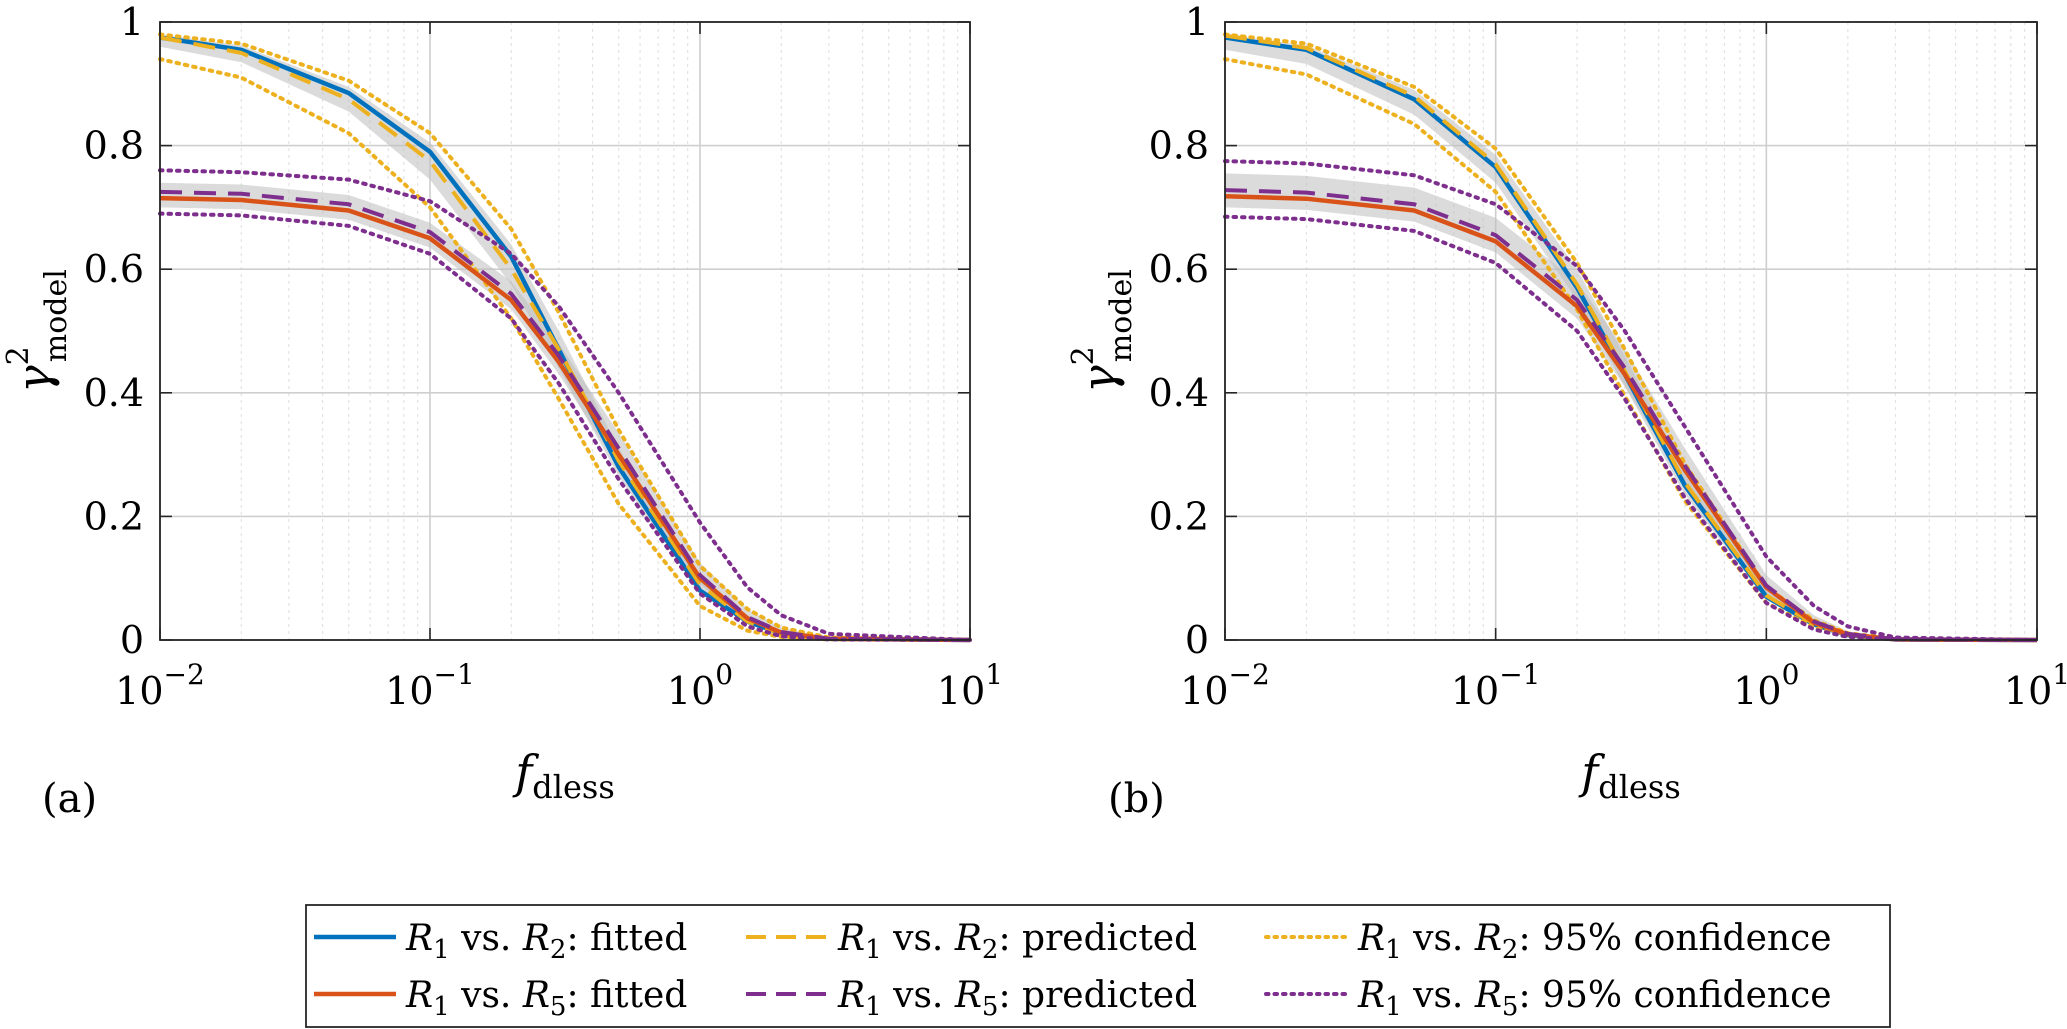  What do you see at coordinates (1017, 998) in the screenshot?
I see `legend-label: R1 vs. R5: predicted` at bounding box center [1017, 998].